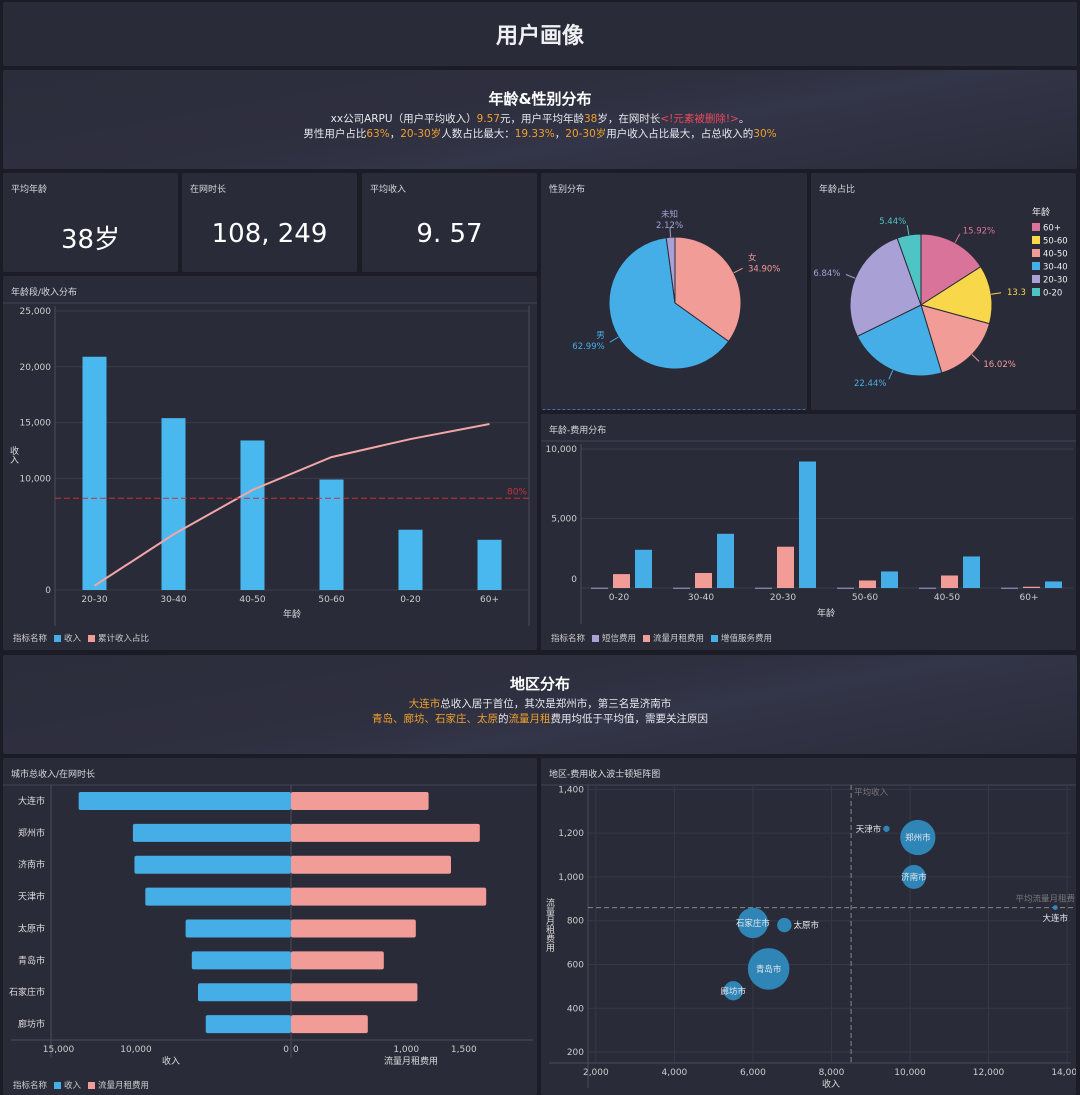 The width and height of the screenshot is (1080, 1095). What do you see at coordinates (675, 1073) in the screenshot?
I see `x-tick-label: 4,000` at bounding box center [675, 1073].